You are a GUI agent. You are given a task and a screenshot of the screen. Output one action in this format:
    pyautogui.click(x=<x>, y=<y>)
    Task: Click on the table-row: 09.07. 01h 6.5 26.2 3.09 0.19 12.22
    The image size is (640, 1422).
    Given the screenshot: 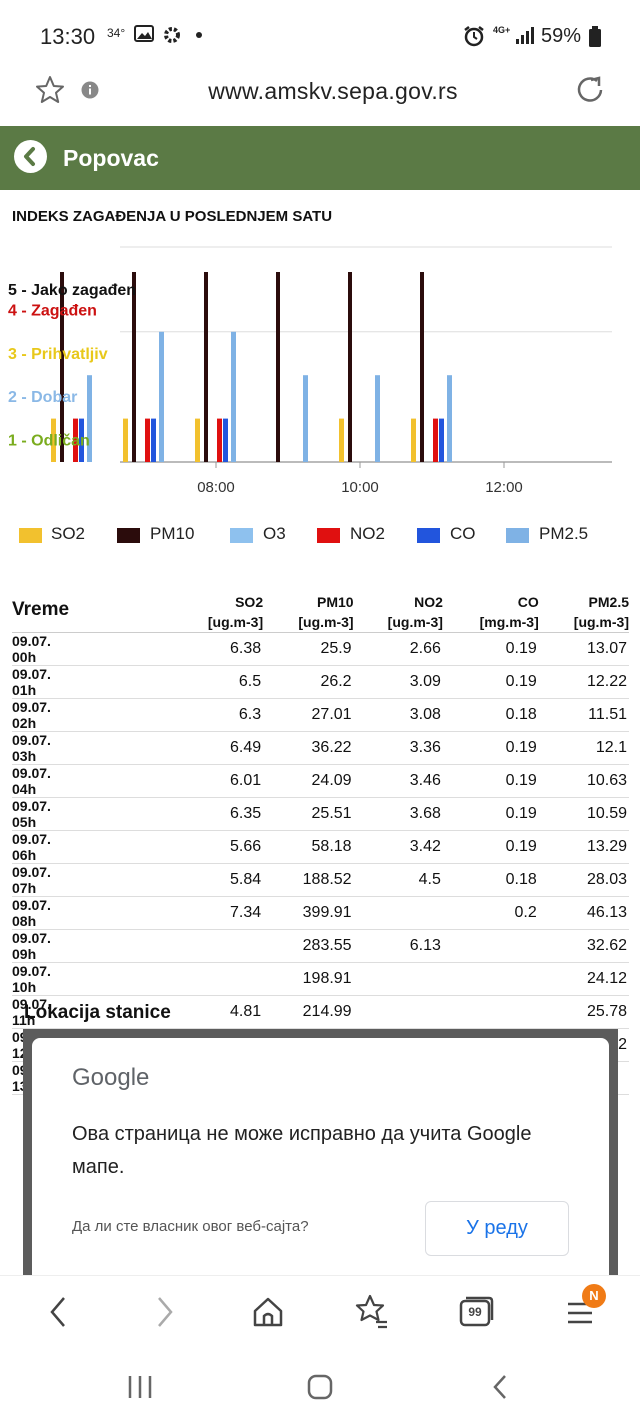 What is the action you would take?
    pyautogui.click(x=320, y=682)
    